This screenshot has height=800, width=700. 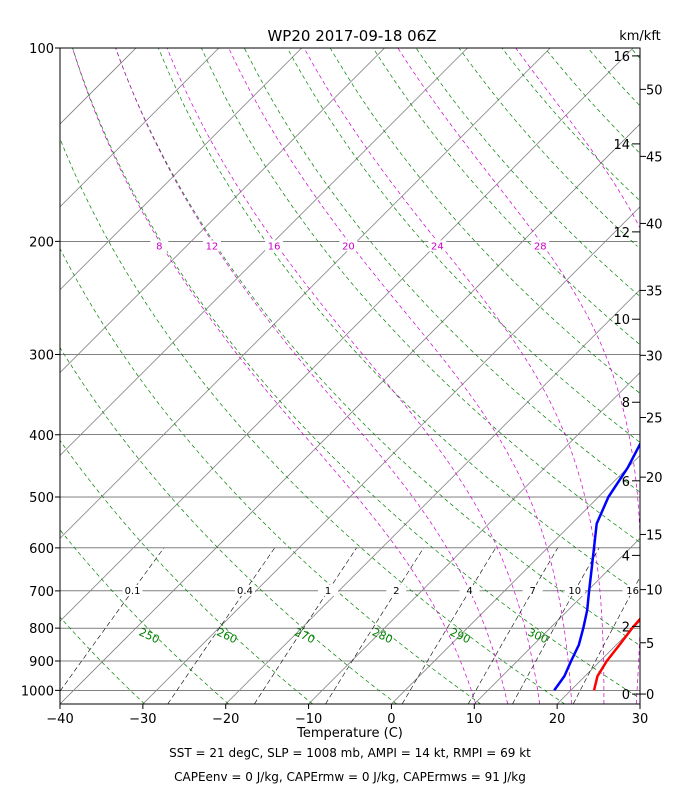 What do you see at coordinates (626, 695) in the screenshot?
I see `km-tick-label: 0` at bounding box center [626, 695].